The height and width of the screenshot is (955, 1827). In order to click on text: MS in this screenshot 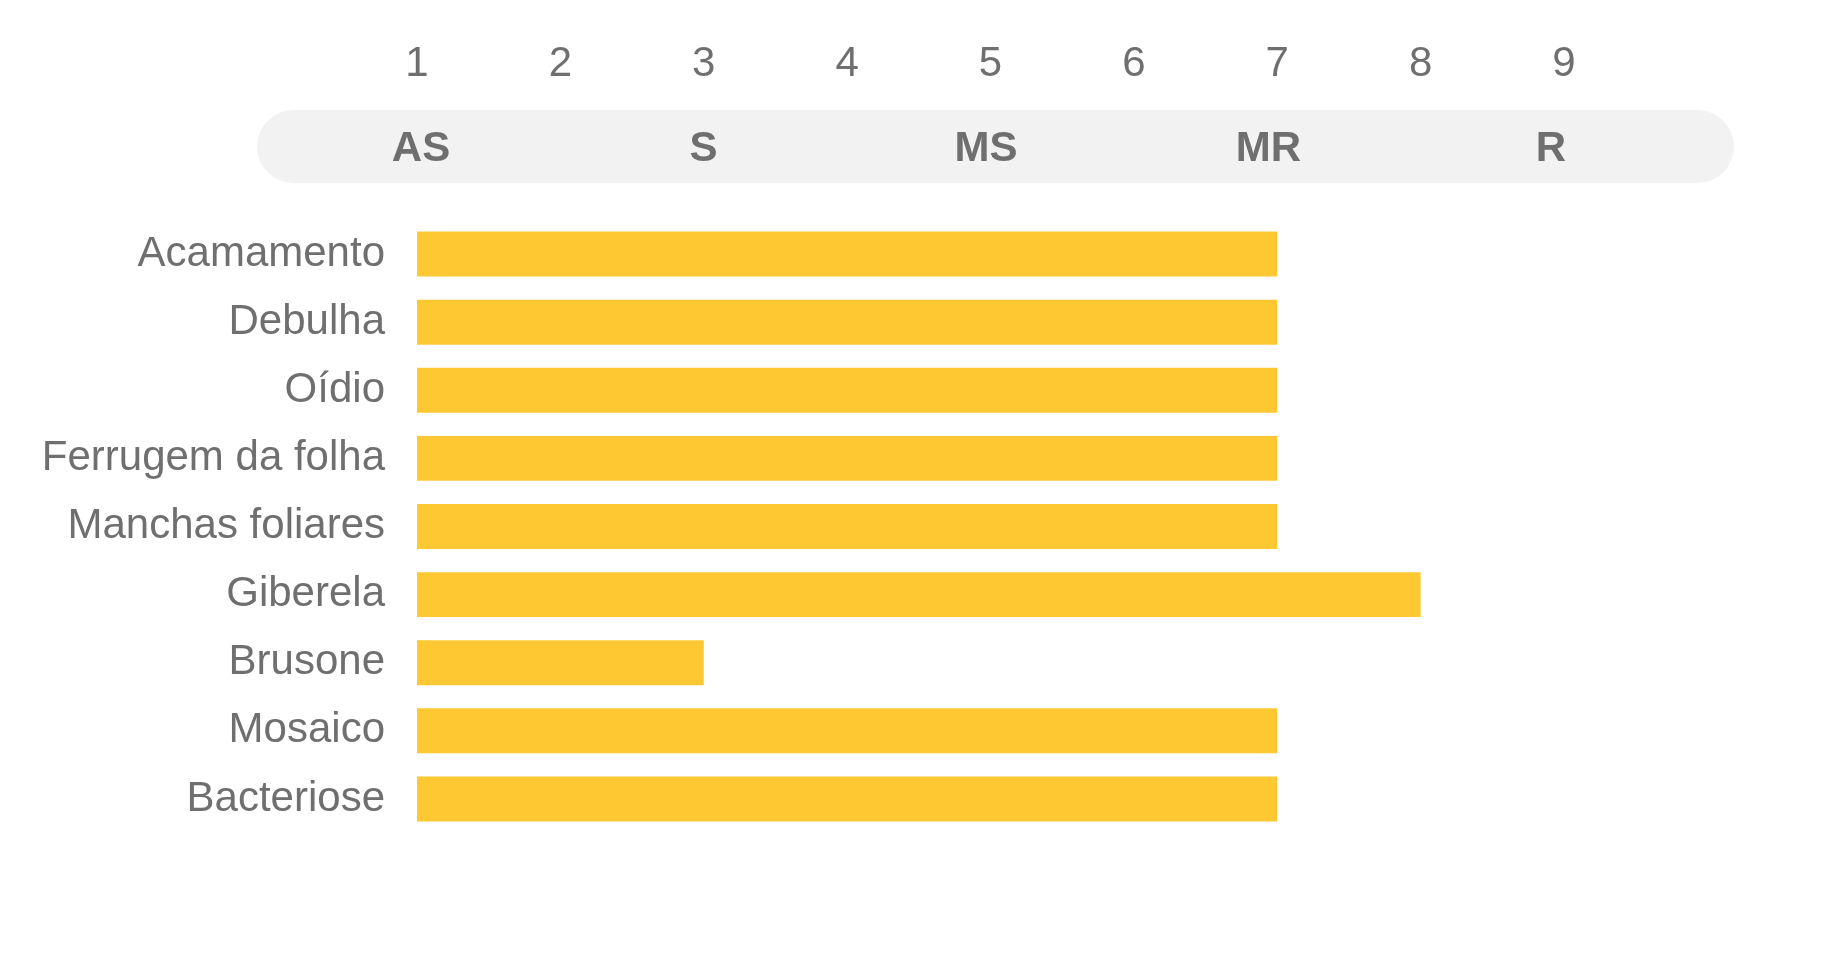, I will do `click(986, 146)`.